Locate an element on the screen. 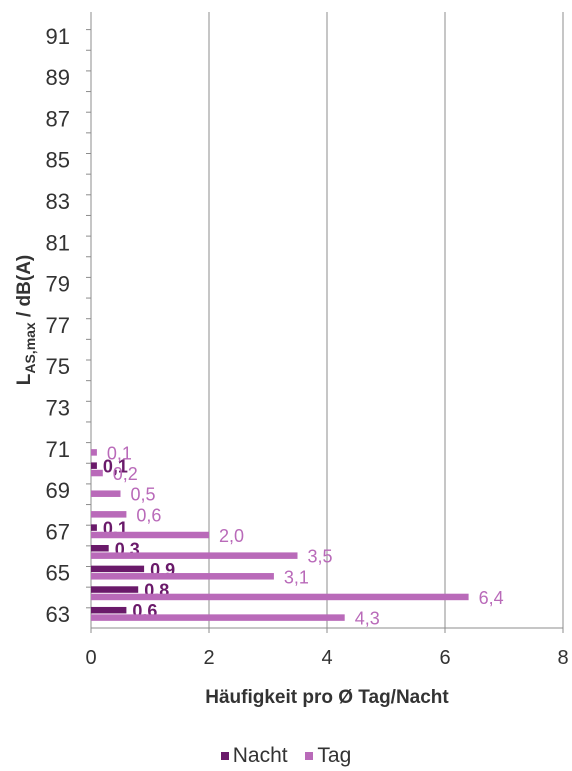 Image resolution: width=572 pixels, height=771 pixels. data-label-tag-65: 3,1 is located at coordinates (296, 577).